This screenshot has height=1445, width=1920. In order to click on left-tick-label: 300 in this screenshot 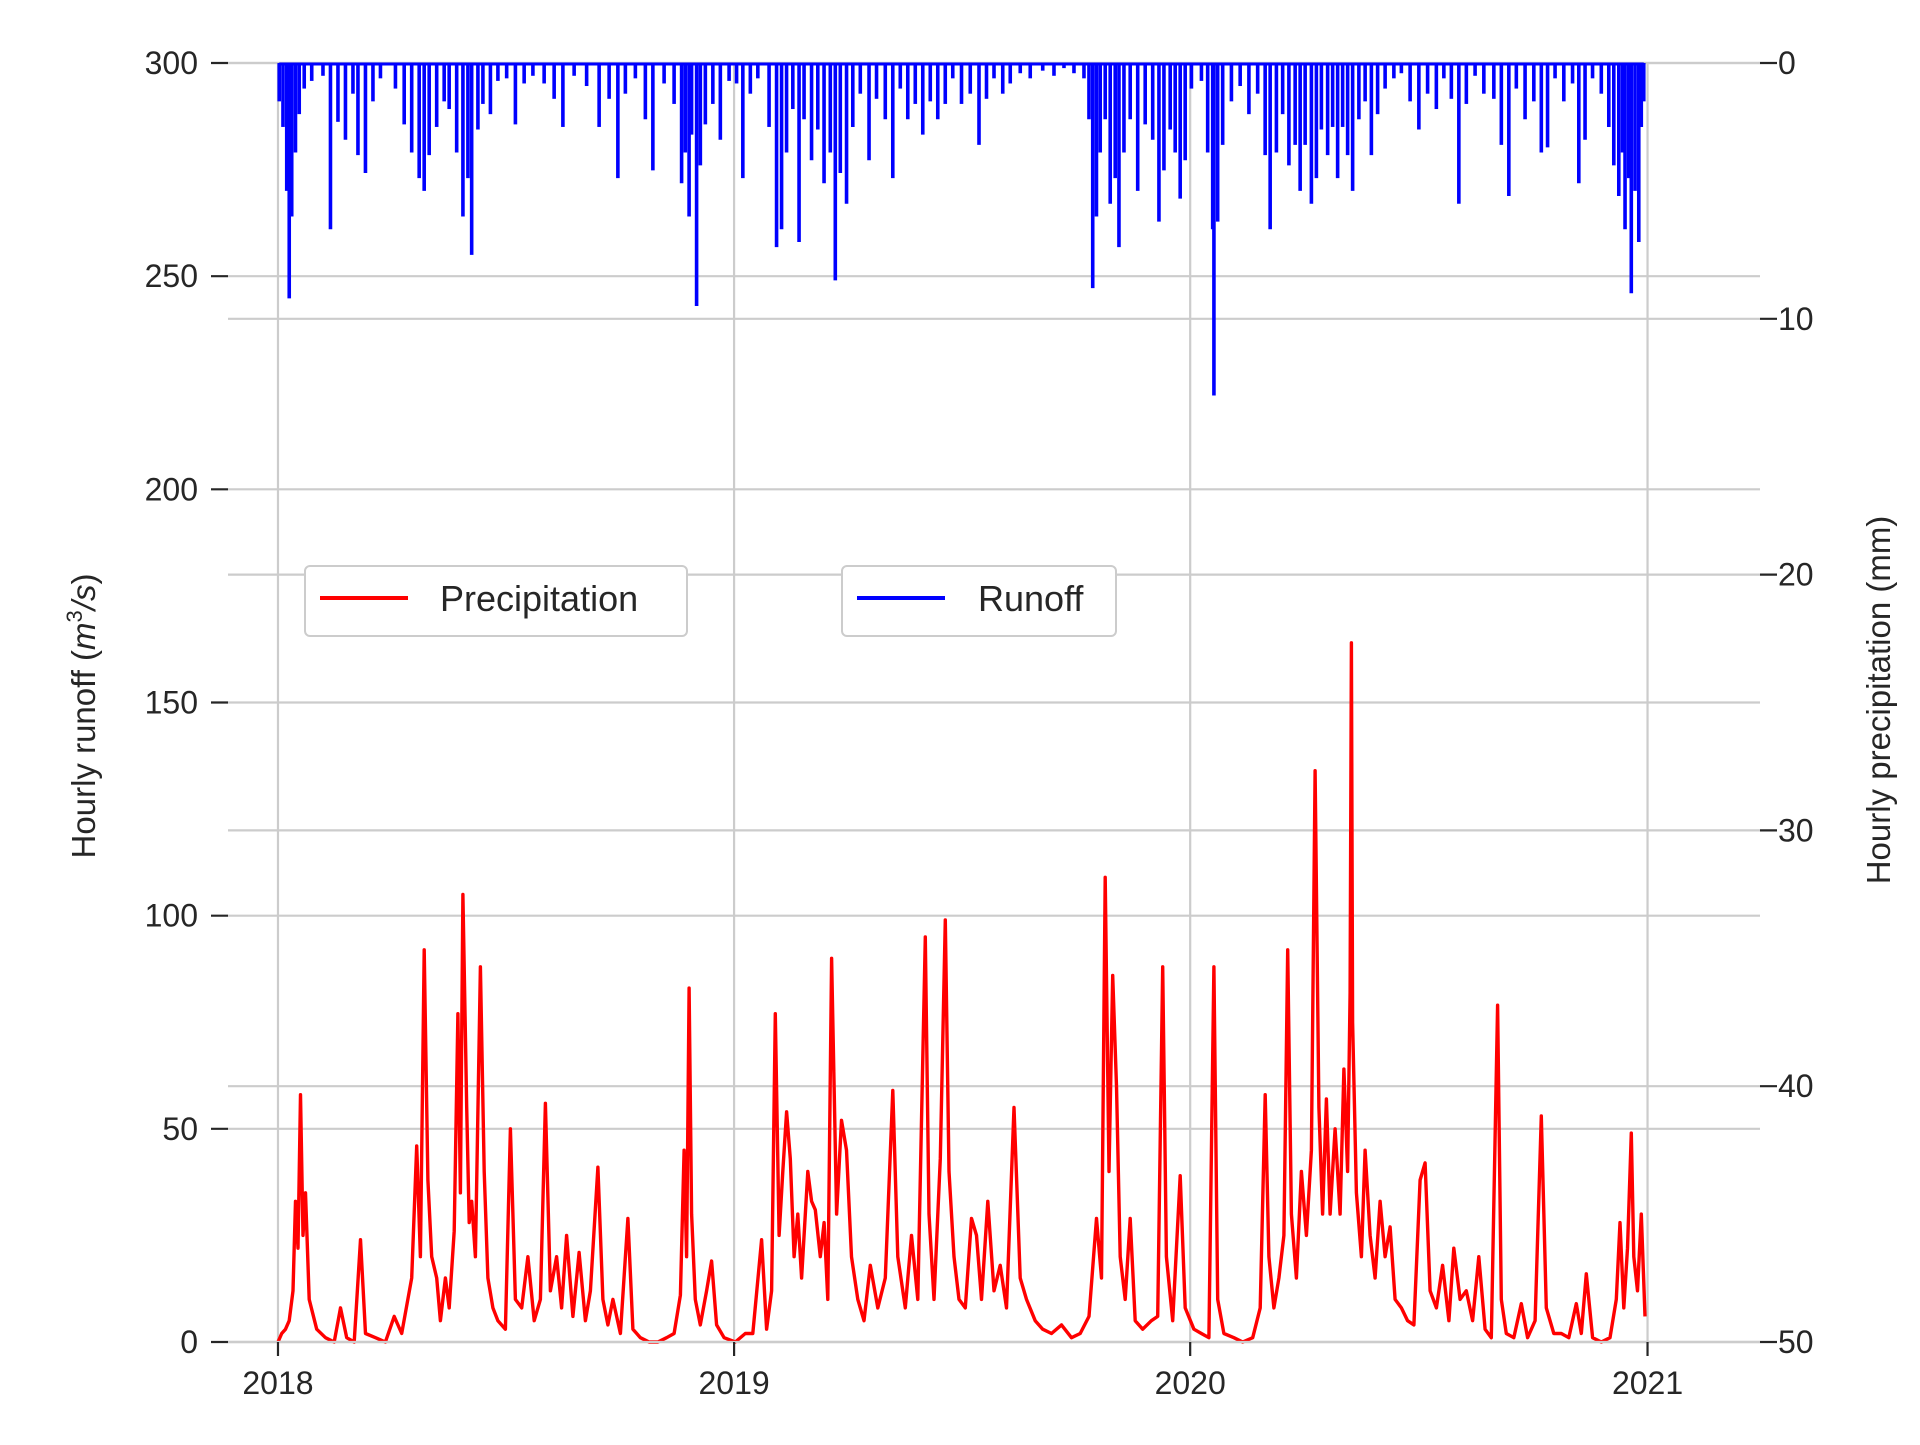, I will do `click(171, 63)`.